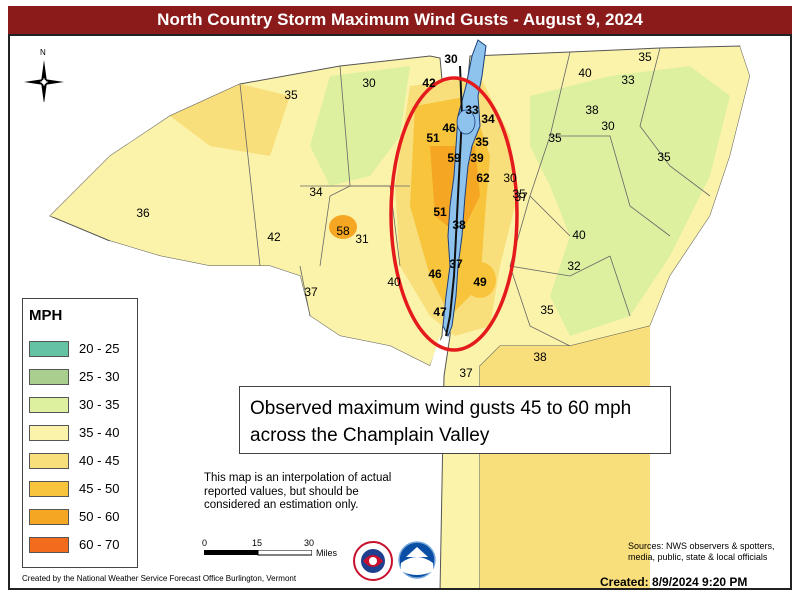 The height and width of the screenshot is (595, 800). Describe the element at coordinates (46, 315) in the screenshot. I see `legend-title: MPH` at that location.